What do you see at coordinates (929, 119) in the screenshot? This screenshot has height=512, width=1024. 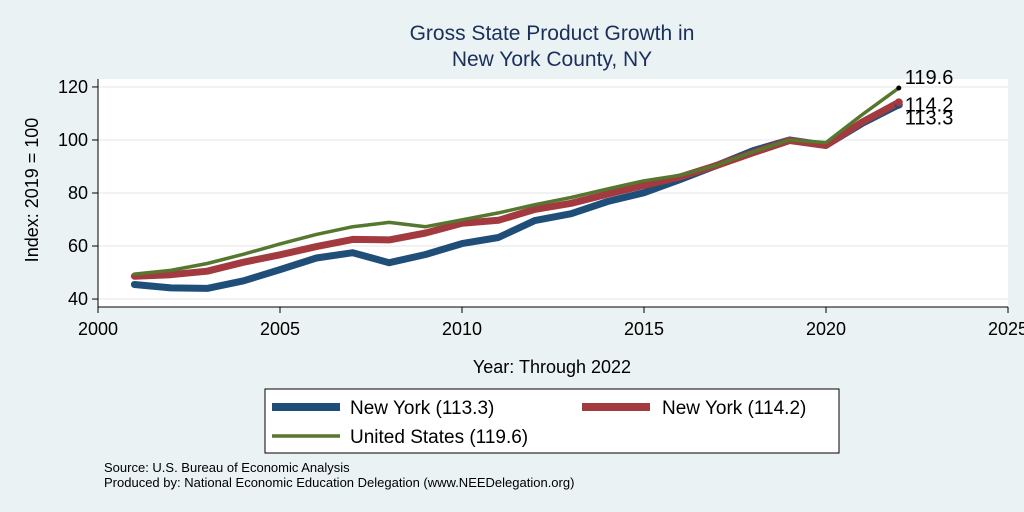 I see `end-label-1: 113.3` at bounding box center [929, 119].